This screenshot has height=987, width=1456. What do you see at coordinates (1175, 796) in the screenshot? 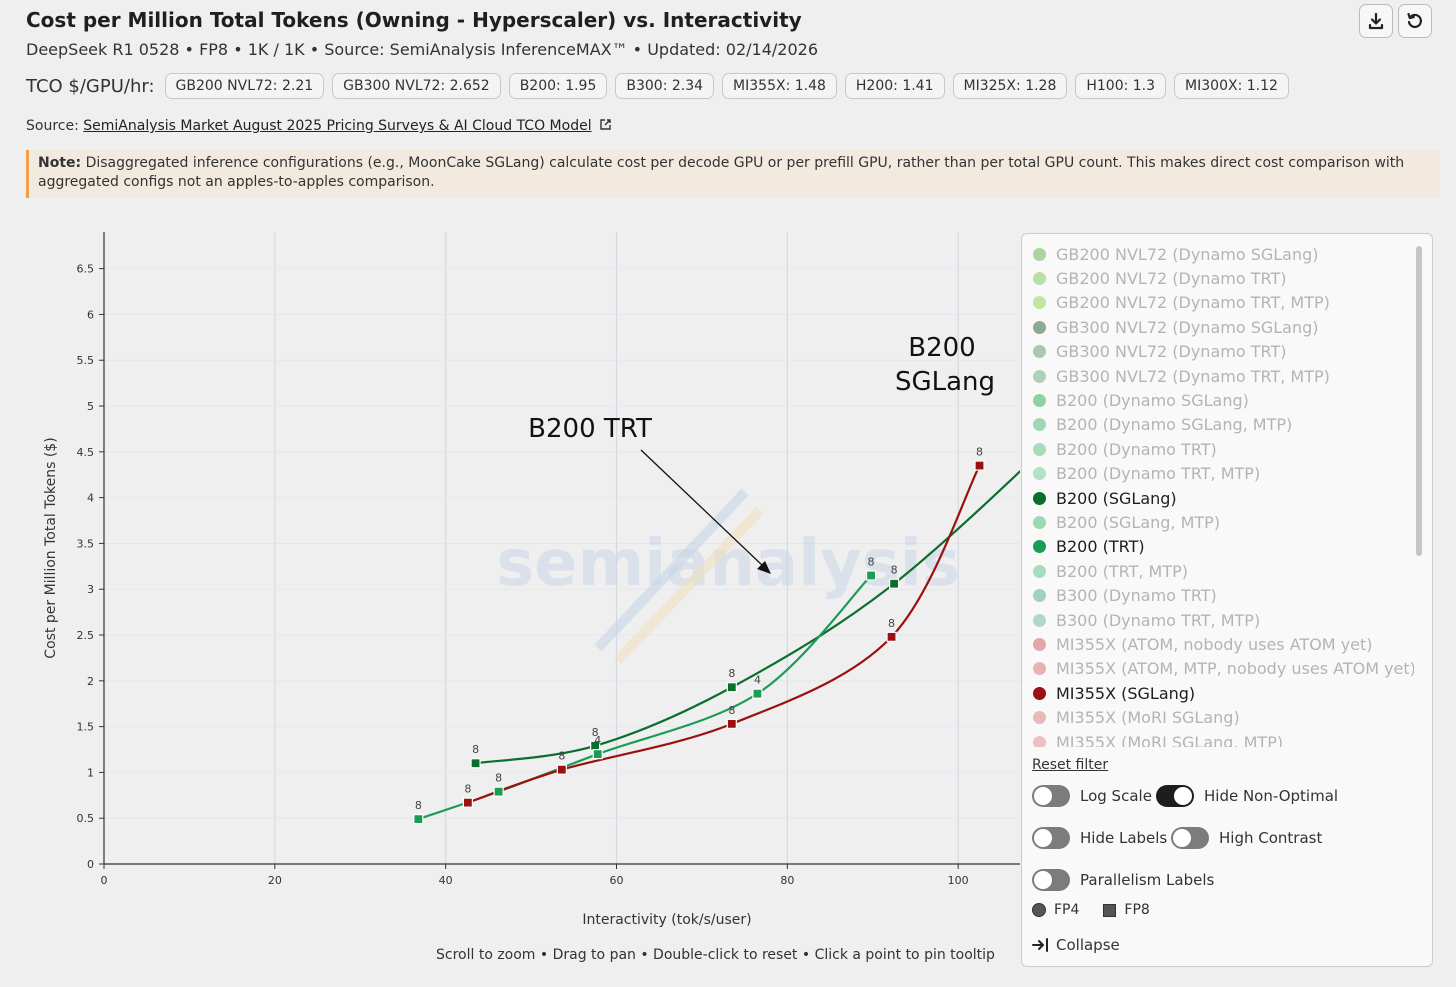
I see `hide-non-optimal-toggle` at bounding box center [1175, 796].